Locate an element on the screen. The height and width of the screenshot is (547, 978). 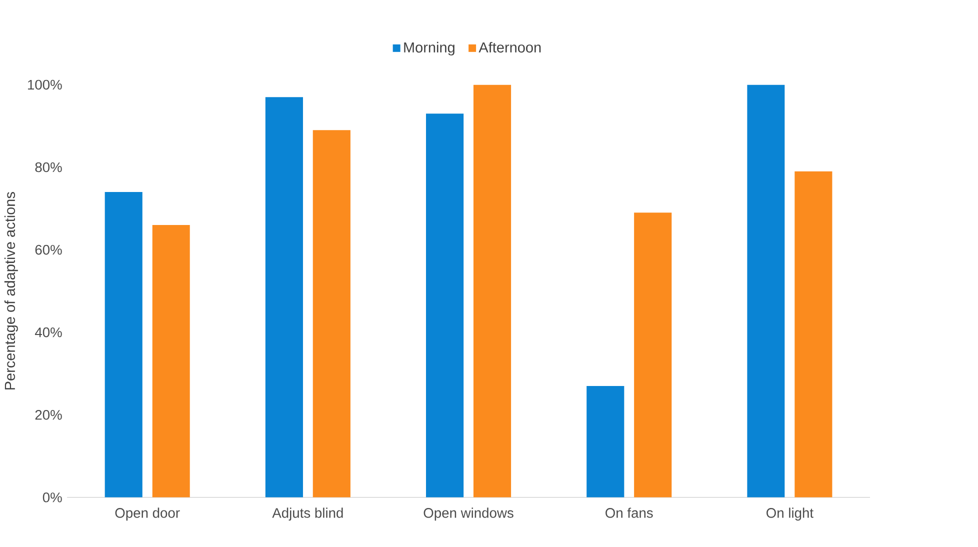
y-tick-label: 20% is located at coordinates (48, 415).